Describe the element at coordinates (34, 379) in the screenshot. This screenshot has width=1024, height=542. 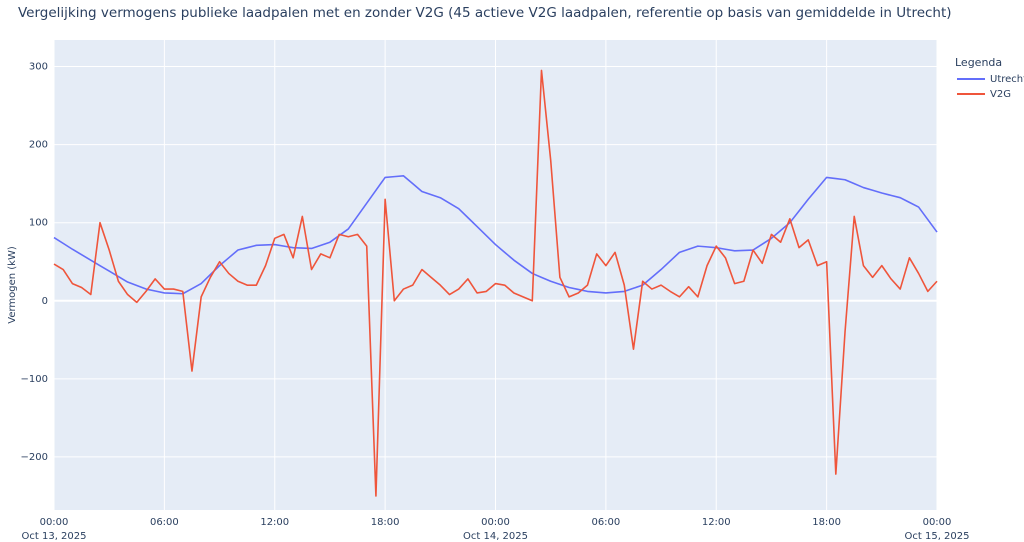
I see `y-tick-label: −100` at that location.